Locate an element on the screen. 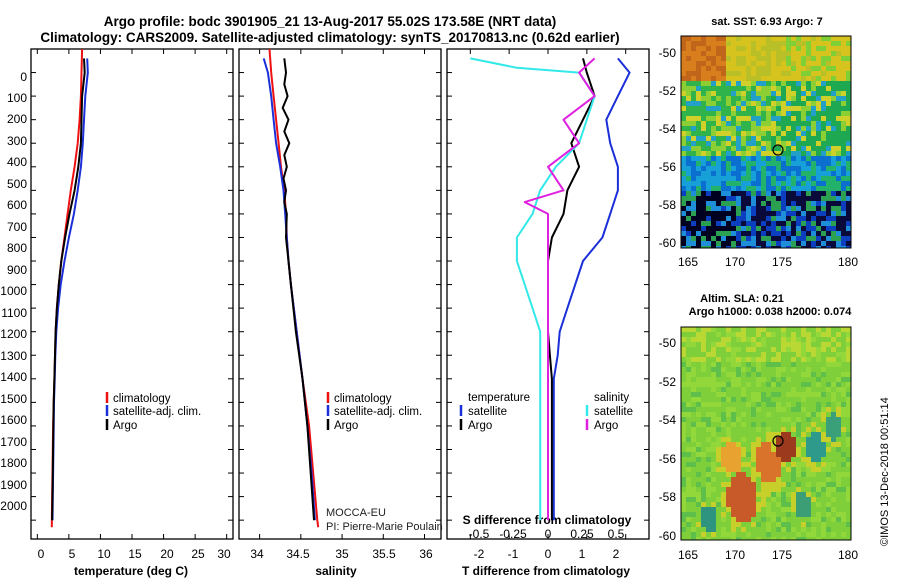 The width and height of the screenshot is (900, 585). temperature-argo-line is located at coordinates (68, 289).